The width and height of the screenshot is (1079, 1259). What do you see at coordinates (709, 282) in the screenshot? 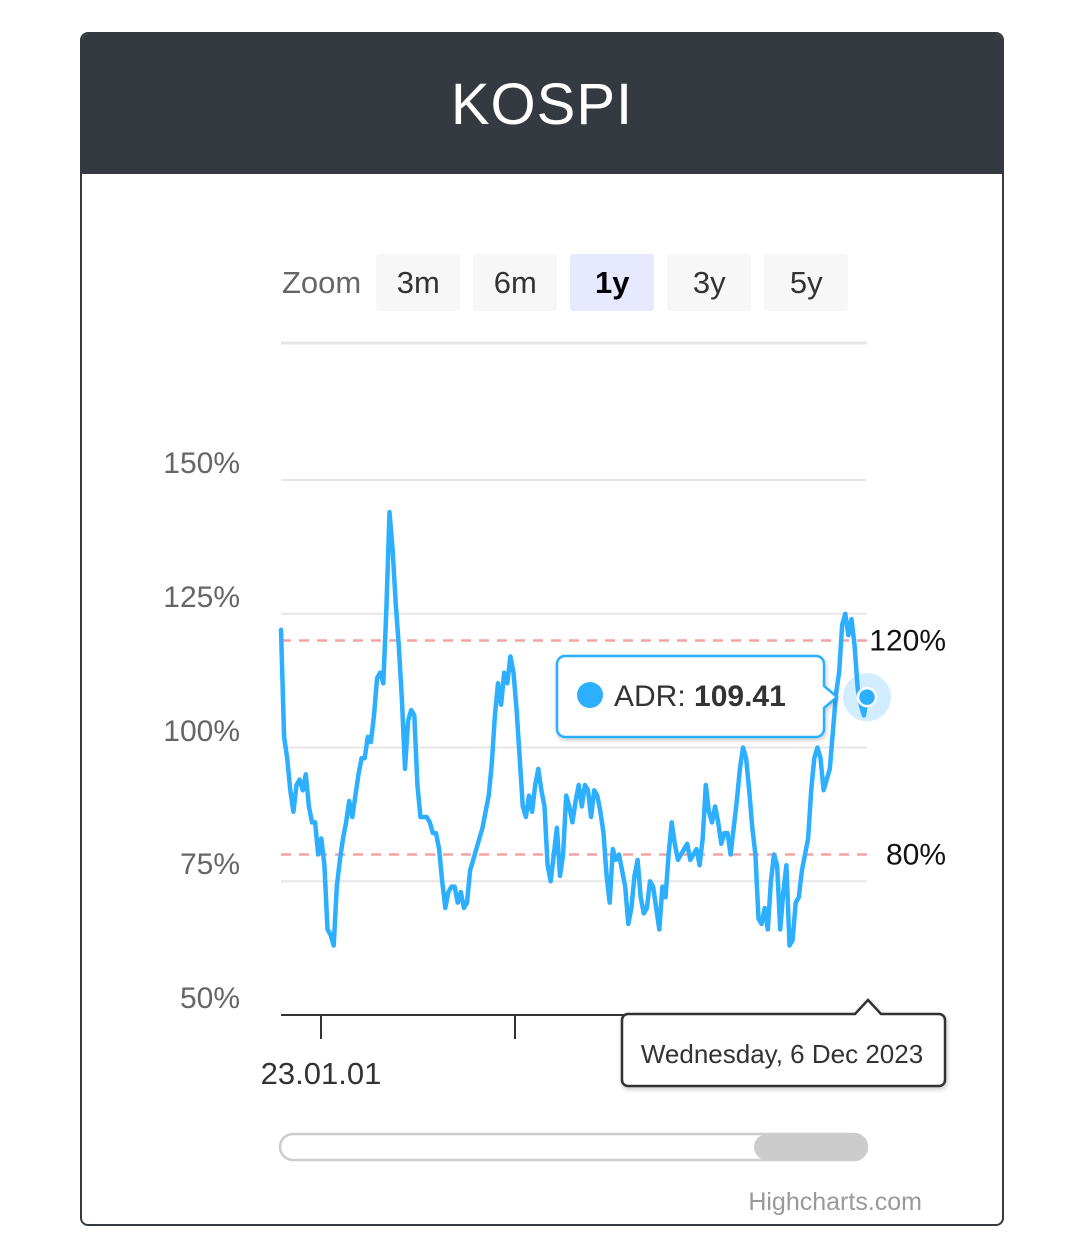
I see `zoom-button-3y: 3y` at bounding box center [709, 282].